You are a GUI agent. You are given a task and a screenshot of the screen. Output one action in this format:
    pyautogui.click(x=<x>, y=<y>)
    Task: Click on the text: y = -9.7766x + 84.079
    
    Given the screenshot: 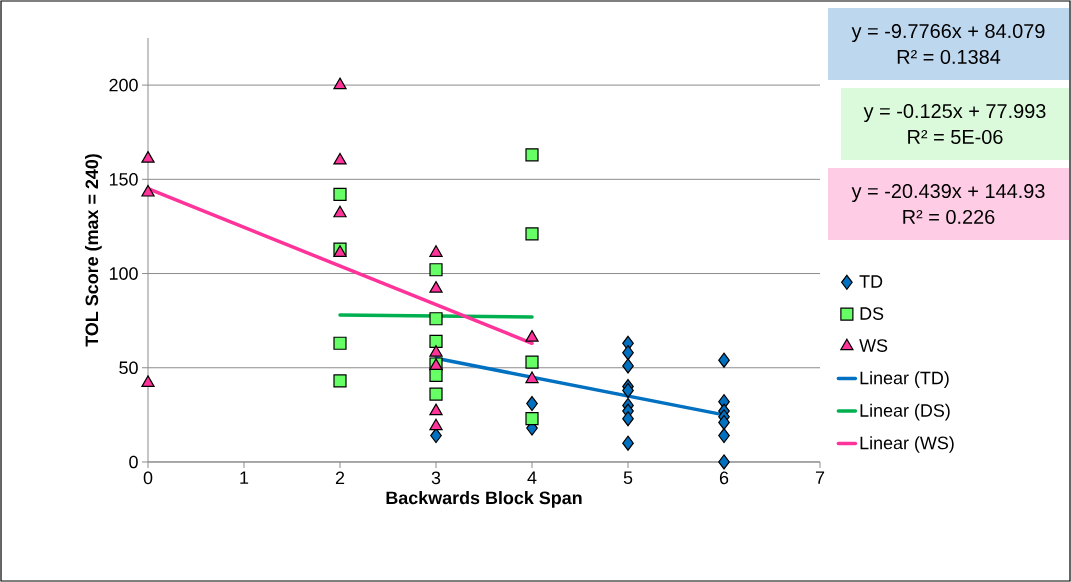 What is the action you would take?
    pyautogui.click(x=948, y=33)
    